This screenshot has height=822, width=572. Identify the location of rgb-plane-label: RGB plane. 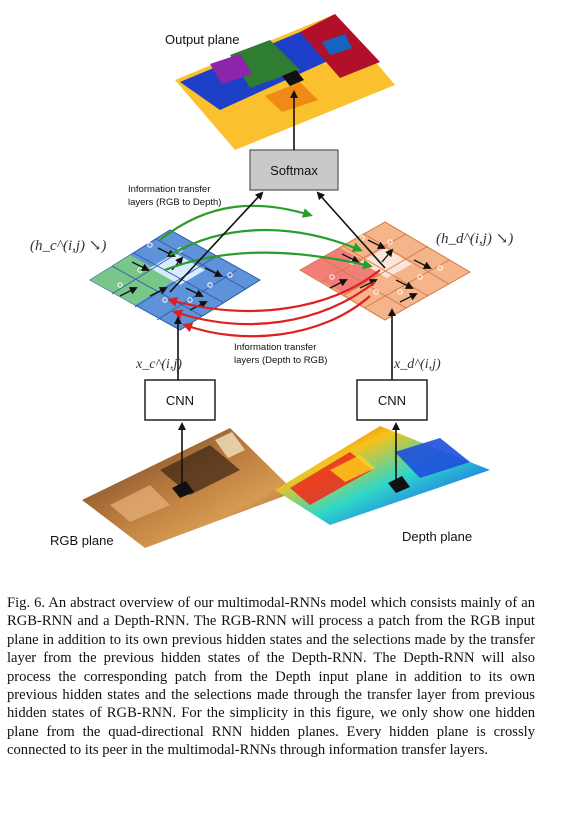
(82, 540).